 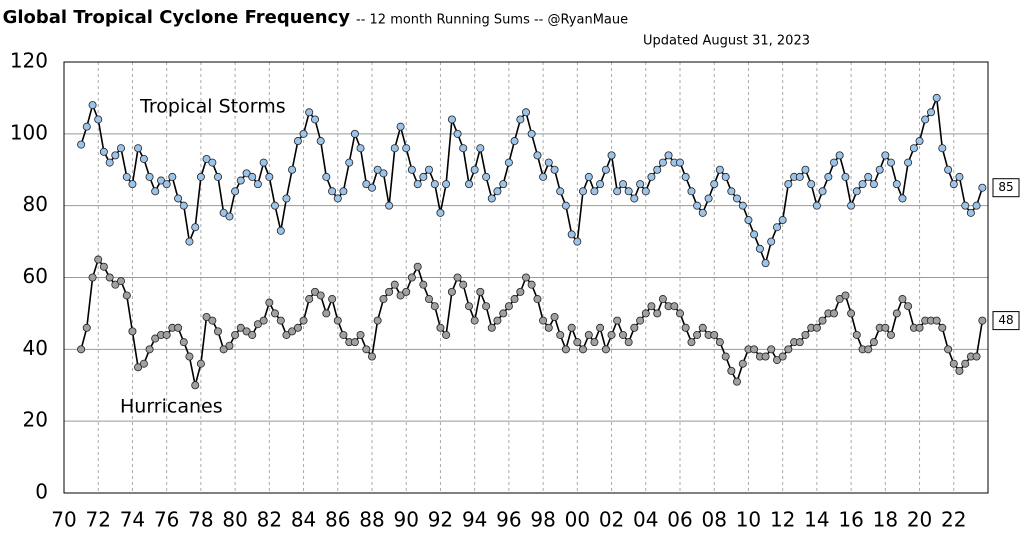 What do you see at coordinates (850, 520) in the screenshot?
I see `x-tick-label: 16` at bounding box center [850, 520].